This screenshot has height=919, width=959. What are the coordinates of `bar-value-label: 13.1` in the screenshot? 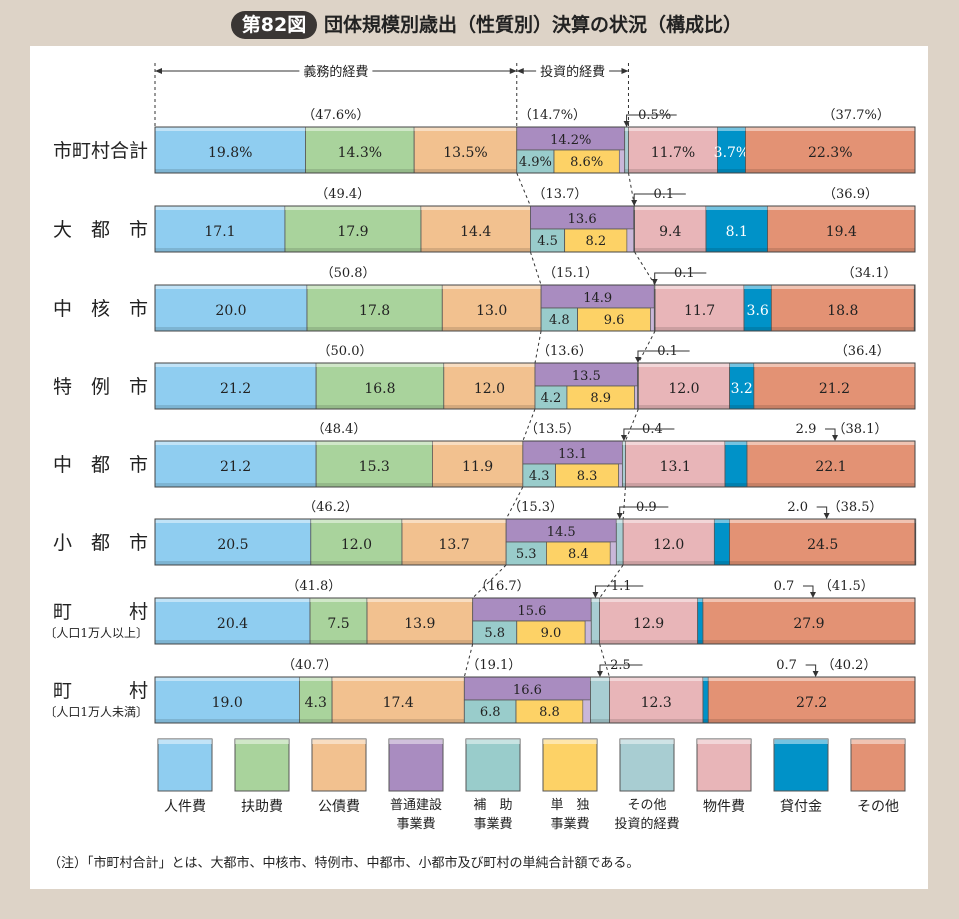 It's located at (572, 454).